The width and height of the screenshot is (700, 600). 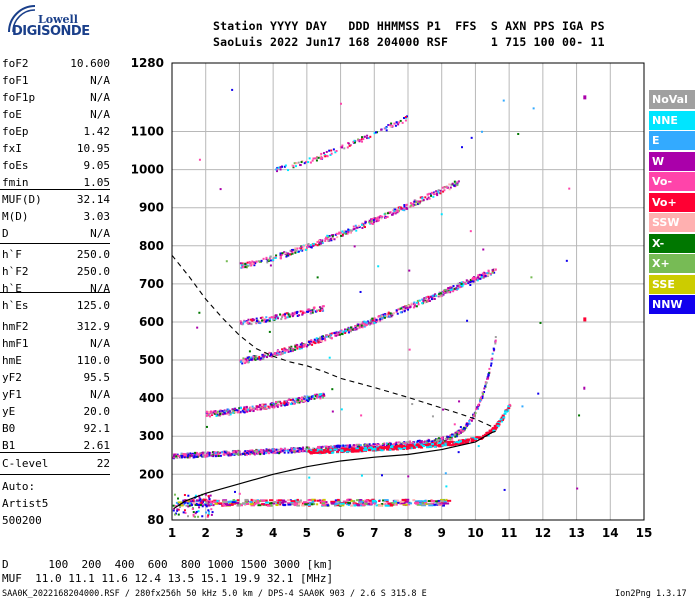 I want to click on param-value: 125.0, so click(x=93, y=305).